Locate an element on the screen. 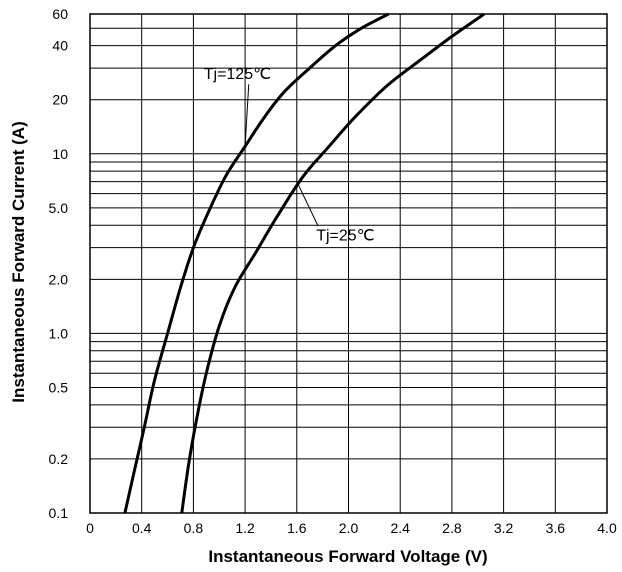 The height and width of the screenshot is (572, 622). y-tick-label: 40 is located at coordinates (60, 46).